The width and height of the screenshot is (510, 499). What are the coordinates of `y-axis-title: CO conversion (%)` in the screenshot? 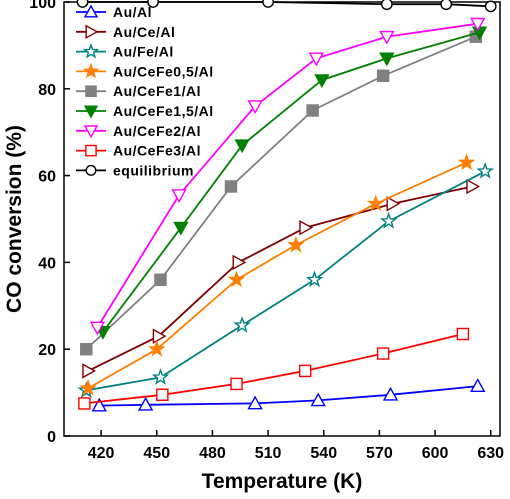 It's located at (14, 219).